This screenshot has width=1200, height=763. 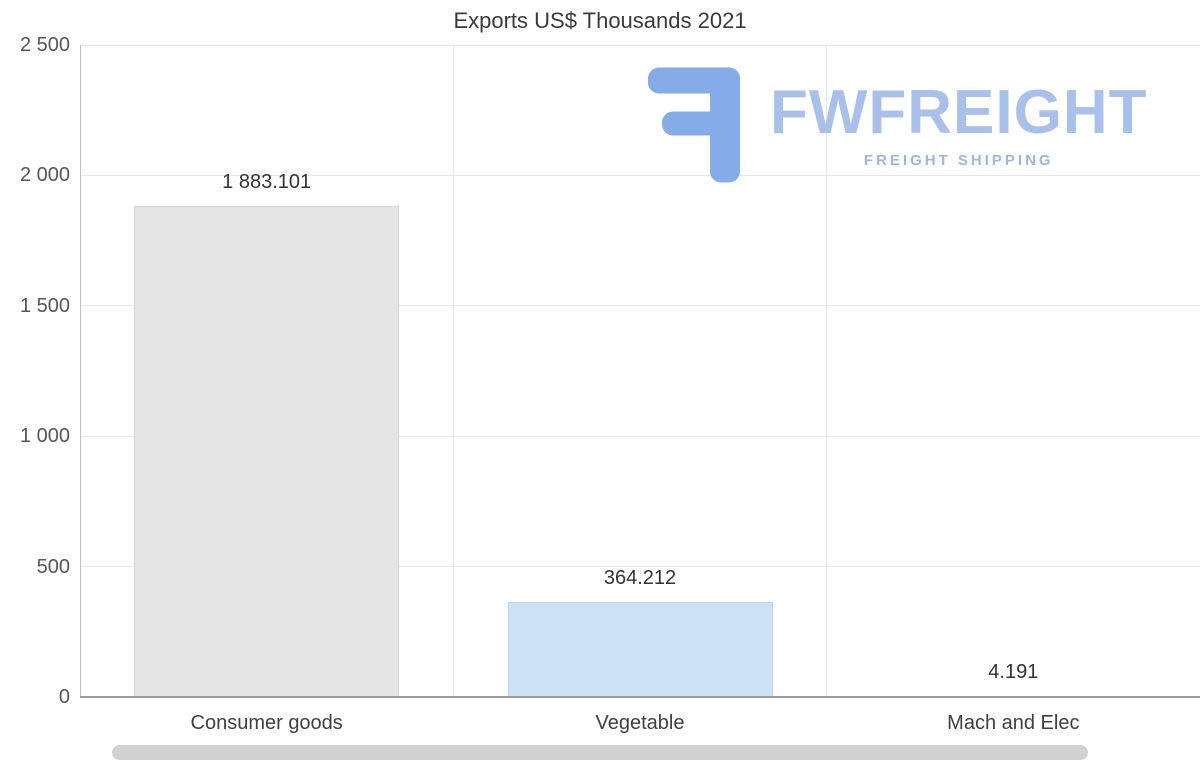 What do you see at coordinates (640, 578) in the screenshot?
I see `bar-value-label: 364.212` at bounding box center [640, 578].